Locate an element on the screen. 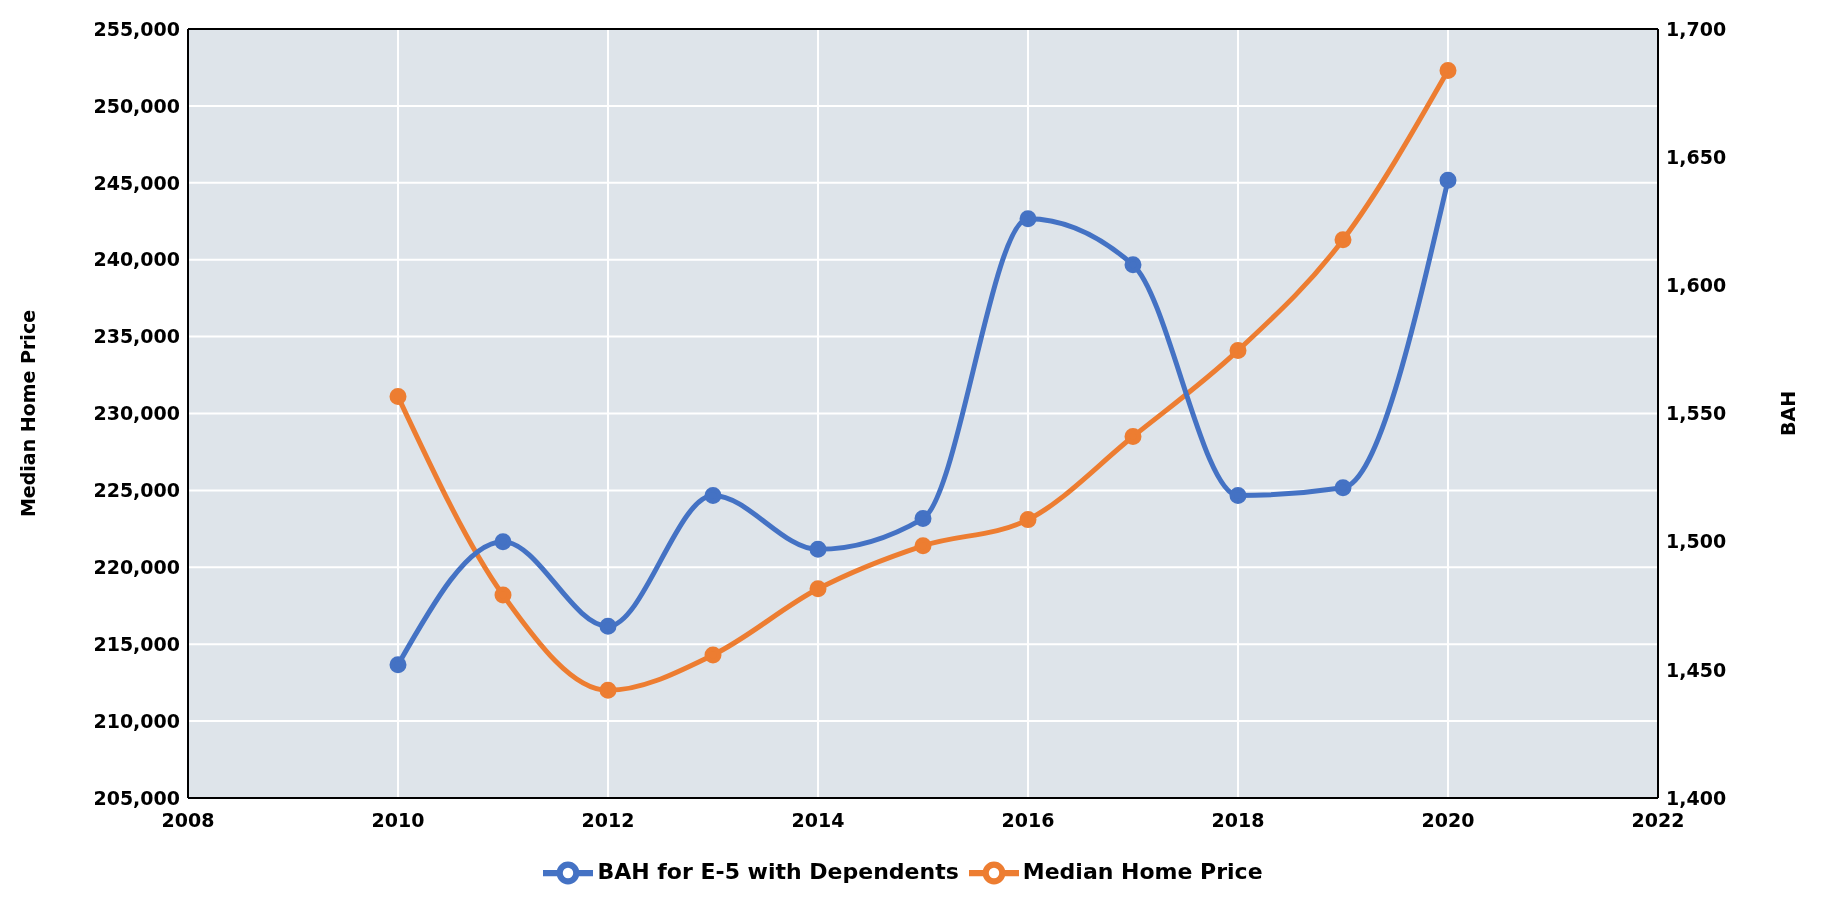 The height and width of the screenshot is (921, 1823). y-tick-label: 255,000 is located at coordinates (136, 28).